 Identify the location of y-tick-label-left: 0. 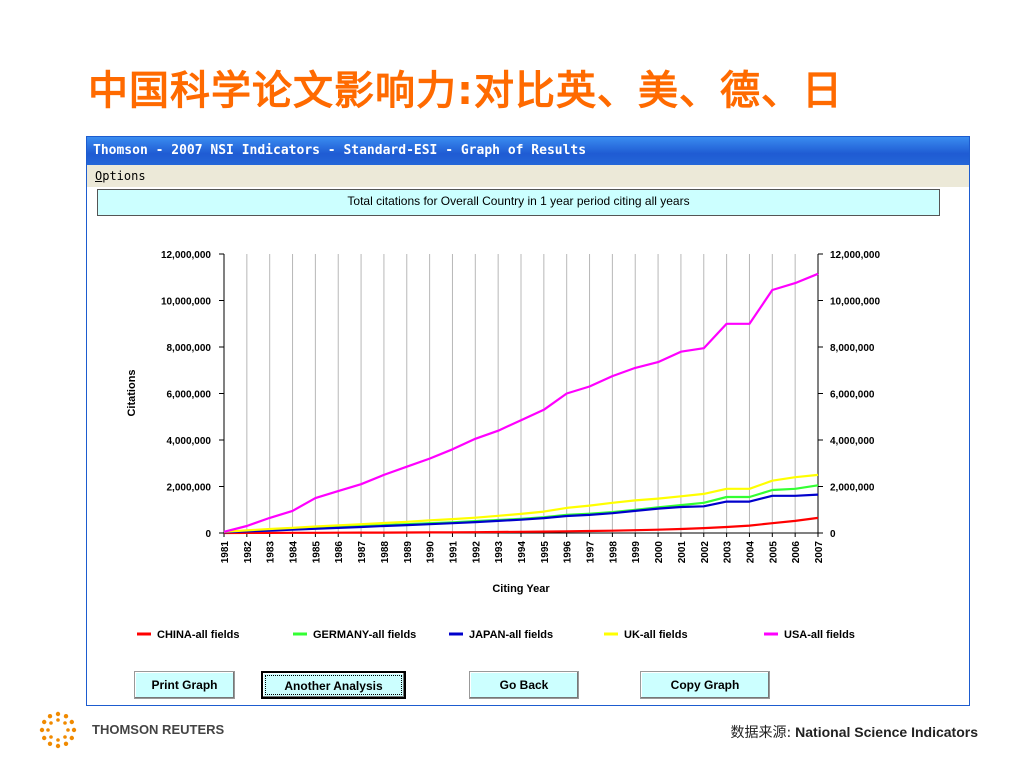
(208, 534).